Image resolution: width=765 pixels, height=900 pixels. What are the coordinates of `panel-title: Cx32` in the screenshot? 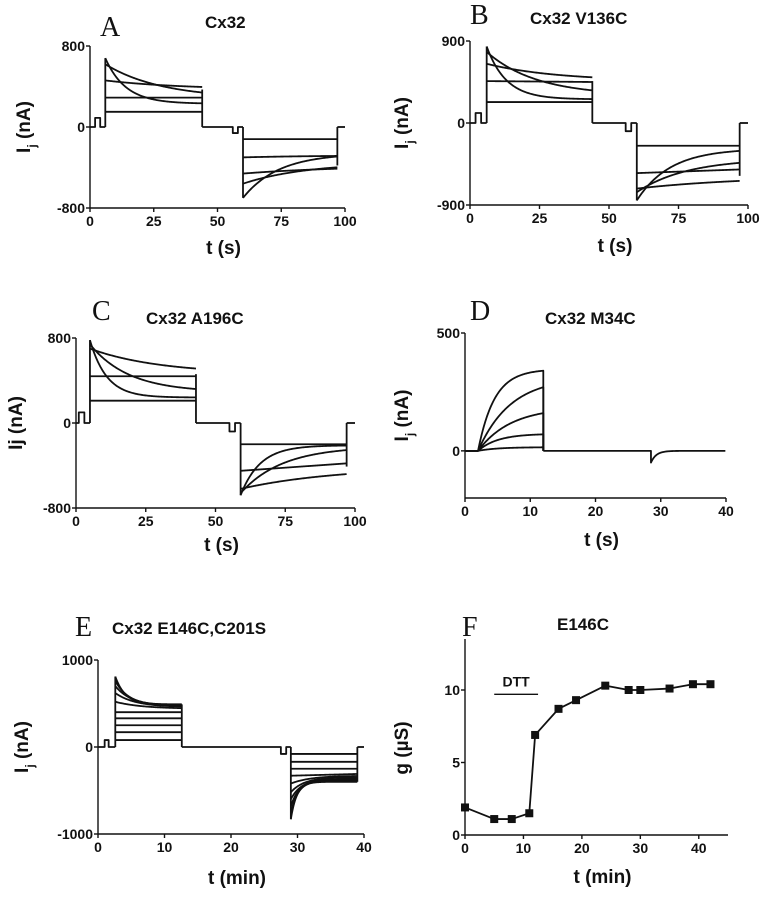 It's located at (225, 22).